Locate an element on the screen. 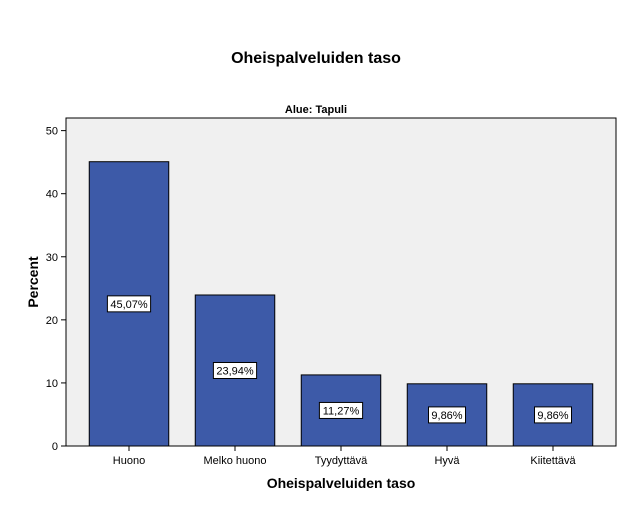  y-tick-label: 0 is located at coordinates (55, 447).